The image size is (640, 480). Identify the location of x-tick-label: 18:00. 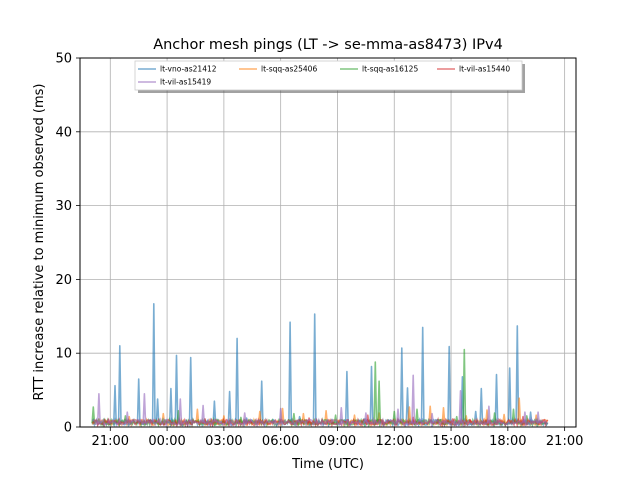
(507, 441).